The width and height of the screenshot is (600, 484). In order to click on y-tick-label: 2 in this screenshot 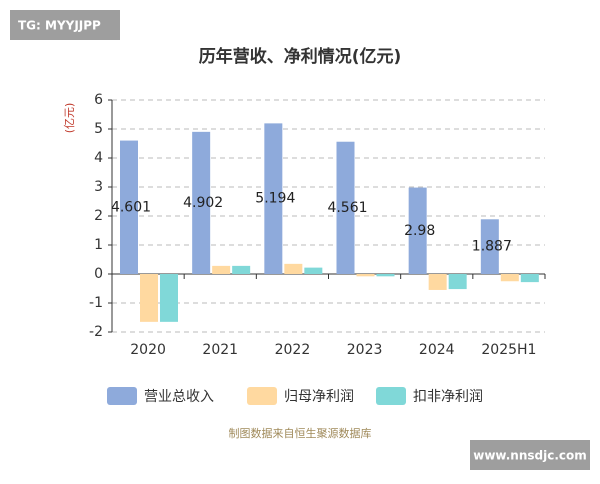, I will do `click(98, 216)`.